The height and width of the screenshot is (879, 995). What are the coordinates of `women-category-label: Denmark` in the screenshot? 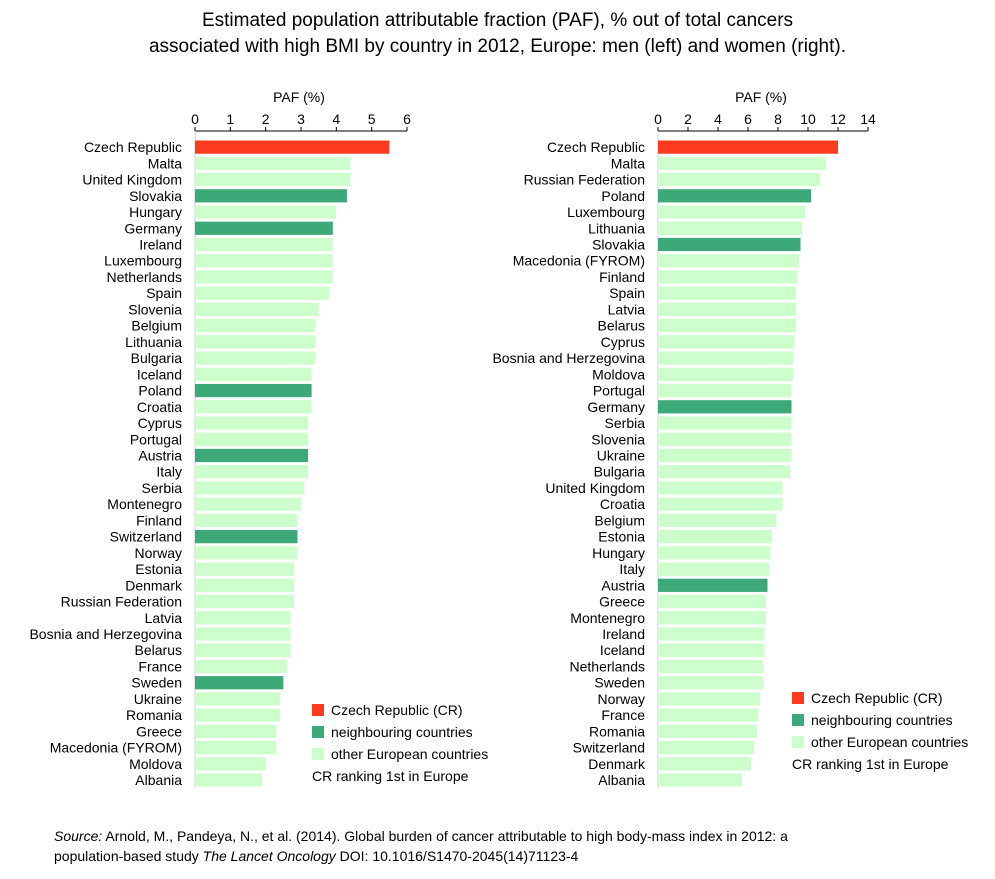 It's located at (617, 764).